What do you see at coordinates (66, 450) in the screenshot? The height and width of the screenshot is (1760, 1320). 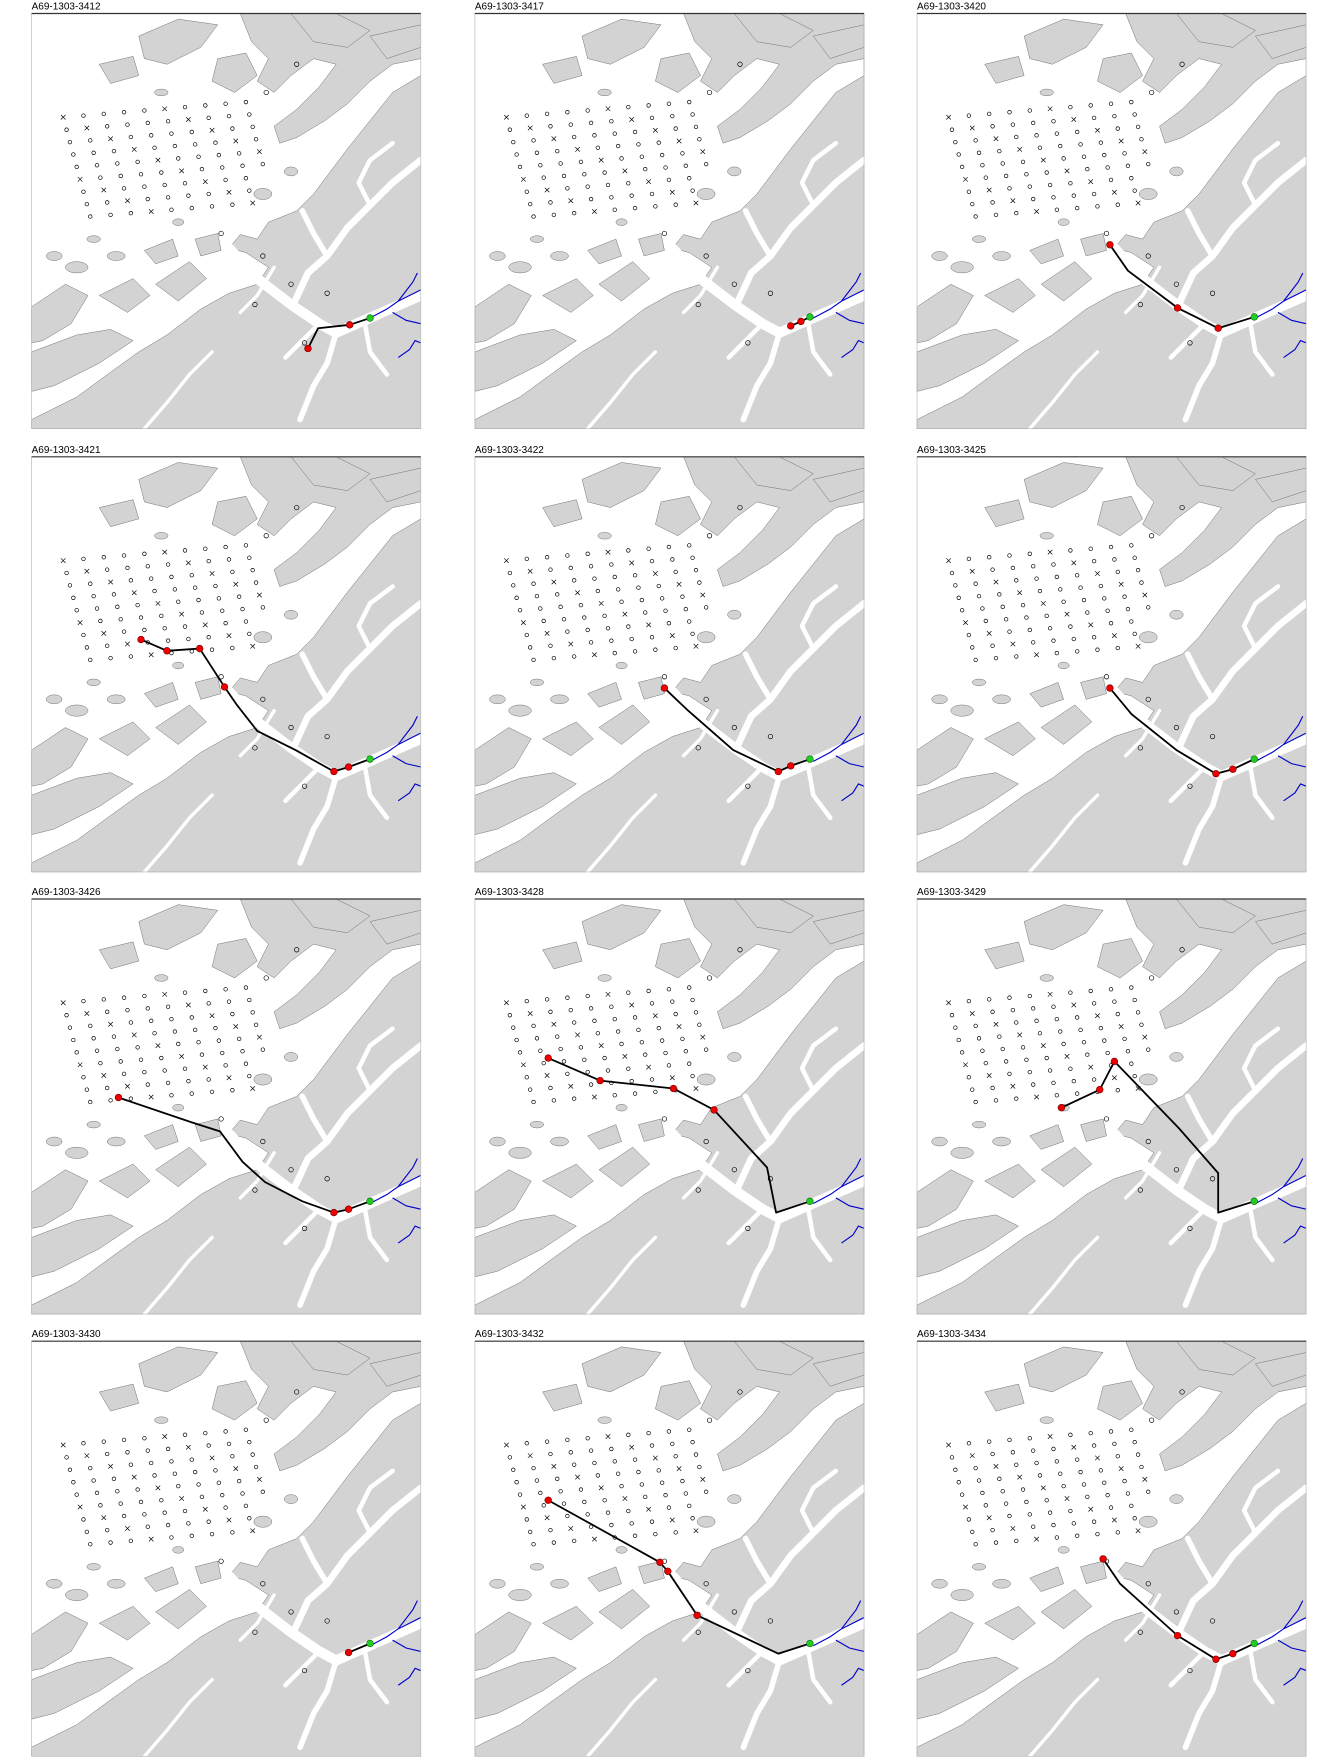 I see `panel-title: A69-1303-3421` at bounding box center [66, 450].